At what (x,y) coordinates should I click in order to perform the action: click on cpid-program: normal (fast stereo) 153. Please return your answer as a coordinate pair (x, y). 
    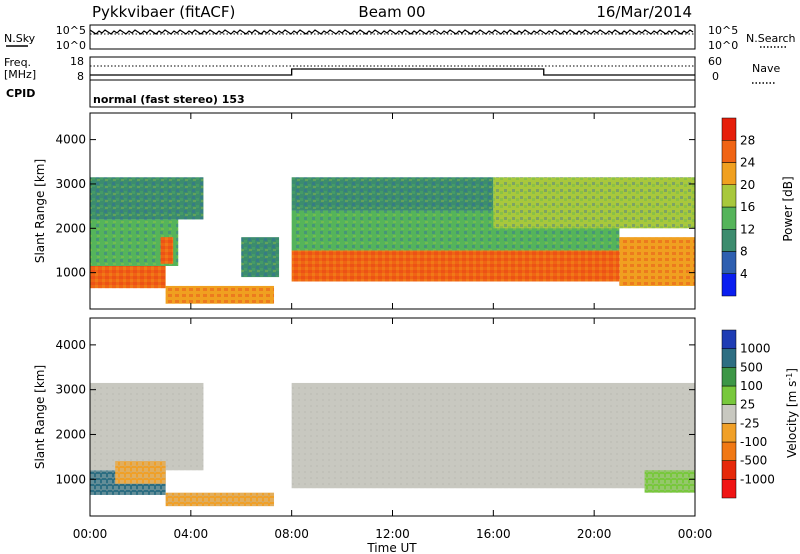
    Looking at the image, I should click on (169, 99).